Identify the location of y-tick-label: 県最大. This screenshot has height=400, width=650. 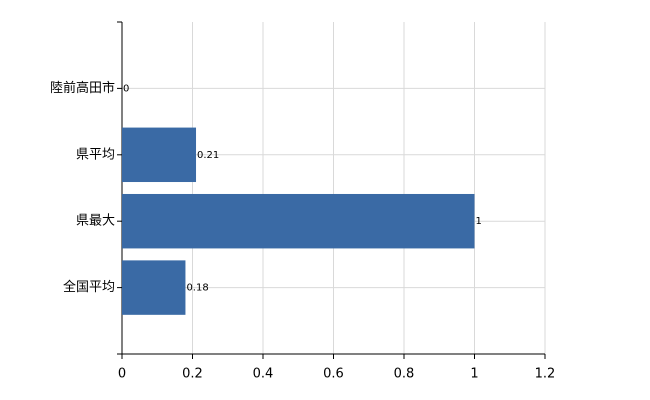
(95, 221).